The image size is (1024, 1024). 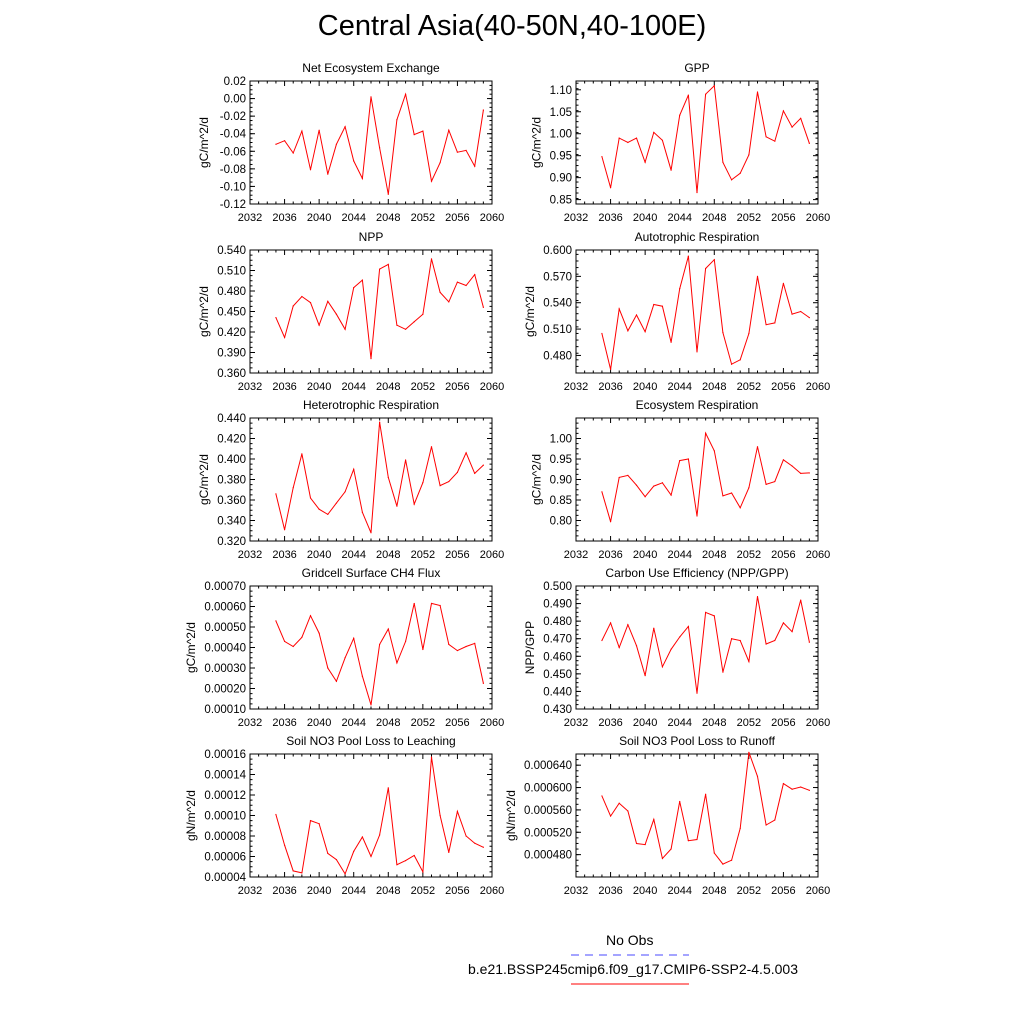 What do you see at coordinates (697, 237) in the screenshot?
I see `panel-title: Autotrophic Respiration` at bounding box center [697, 237].